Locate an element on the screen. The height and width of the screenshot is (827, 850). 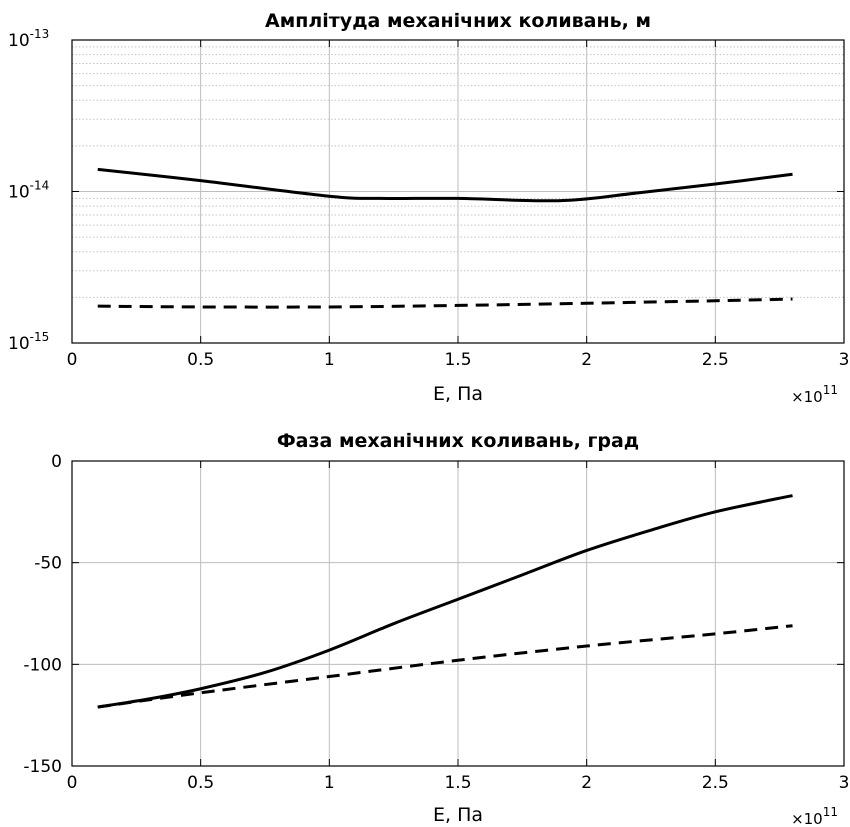
y-tick-label: -100 is located at coordinates (42, 665).